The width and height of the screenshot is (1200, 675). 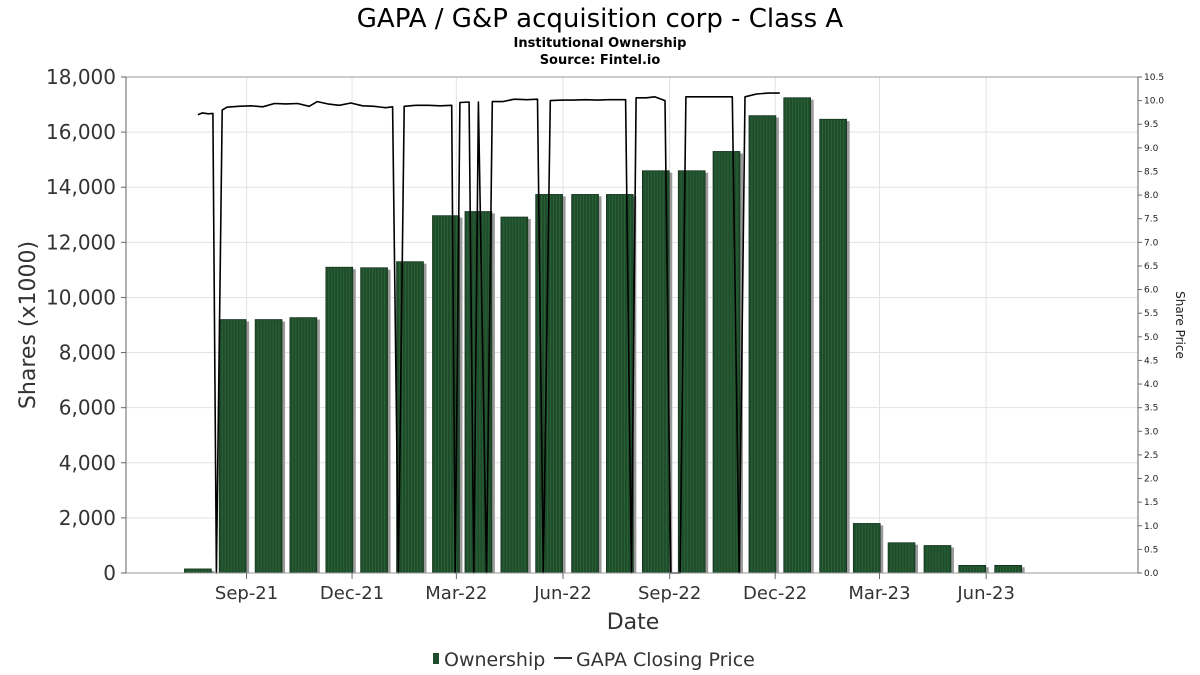 I want to click on x-tick-label: Dec-22, so click(x=775, y=593).